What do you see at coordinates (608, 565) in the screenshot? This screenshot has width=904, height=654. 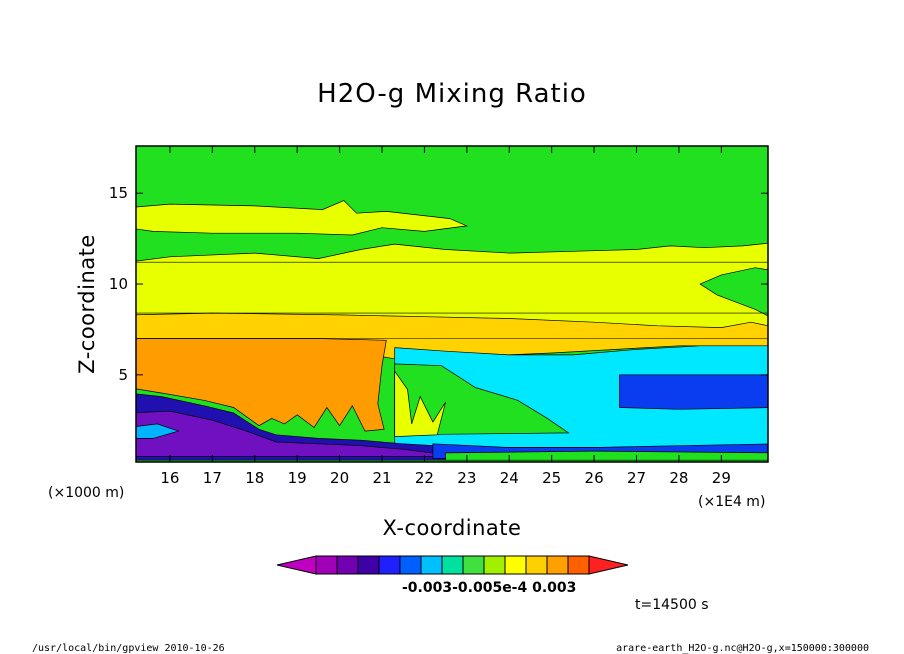 I see `colorbar-high-arrow` at bounding box center [608, 565].